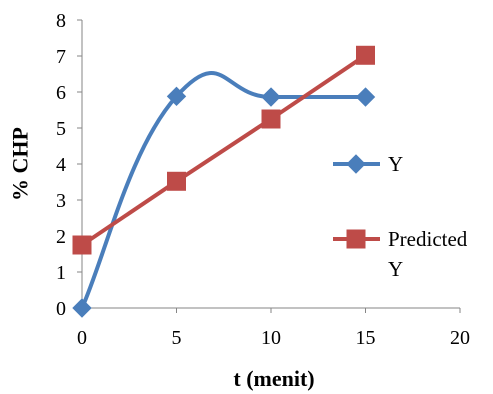 Image resolution: width=493 pixels, height=394 pixels. I want to click on x-tick-label: 20, so click(460, 338).